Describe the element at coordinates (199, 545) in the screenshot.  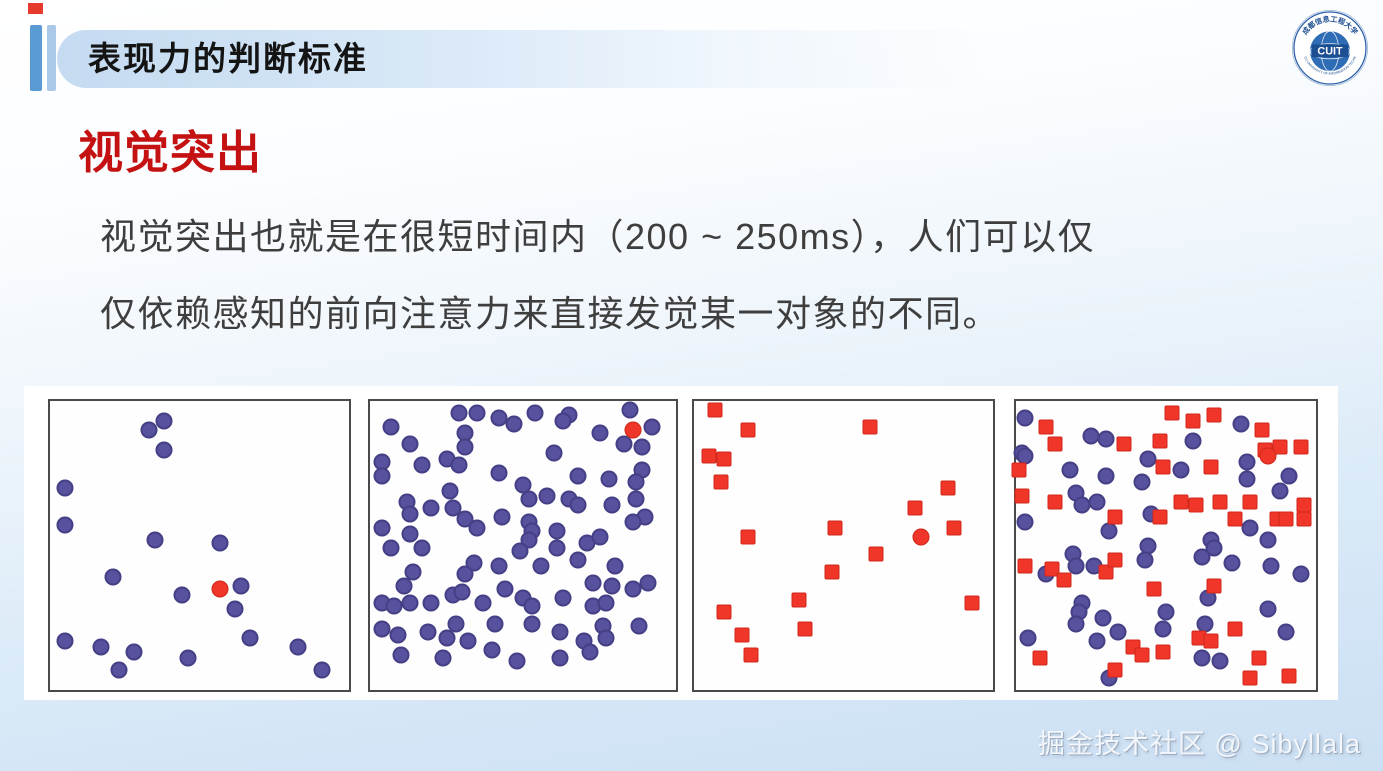
I see `panel-color-popout-sparse` at that location.